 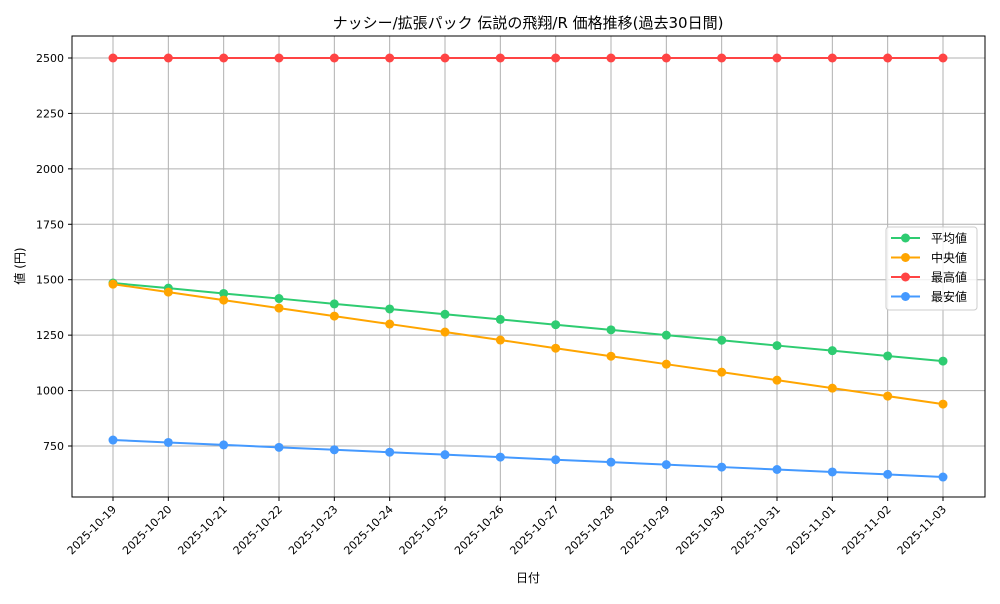 What do you see at coordinates (313, 530) in the screenshot?
I see `x-tick-label: 2025-10-23` at bounding box center [313, 530].